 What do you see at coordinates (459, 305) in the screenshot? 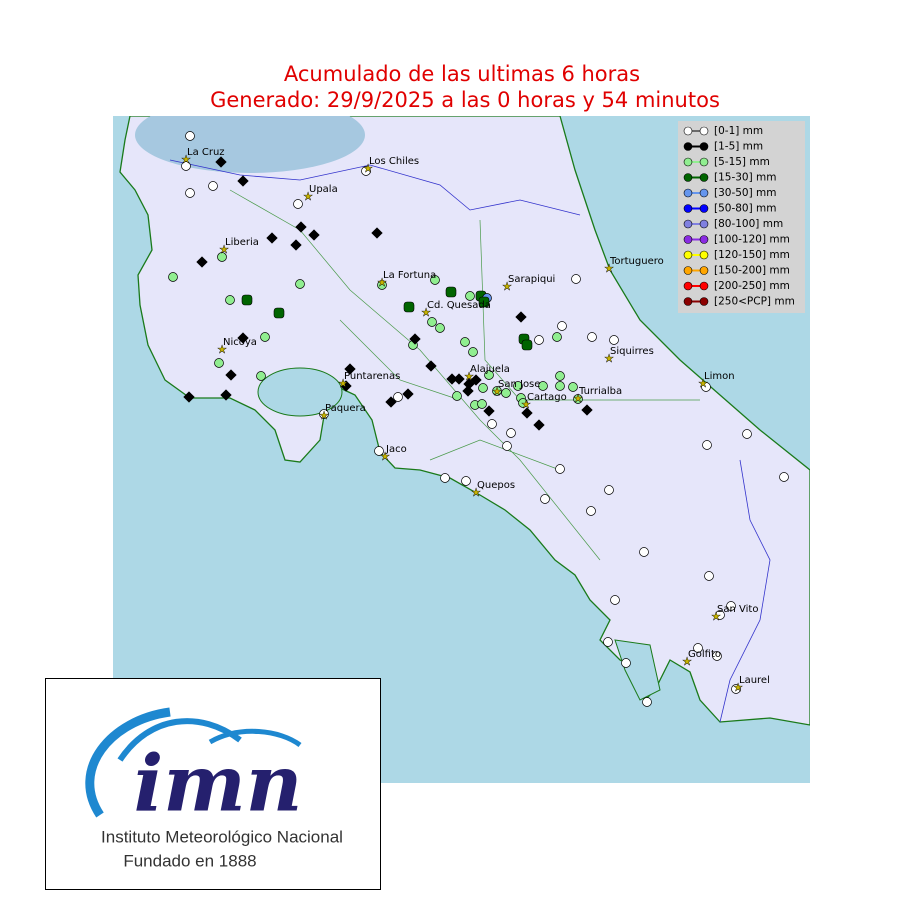
I see `city-label: Cd. Quesada` at bounding box center [459, 305].